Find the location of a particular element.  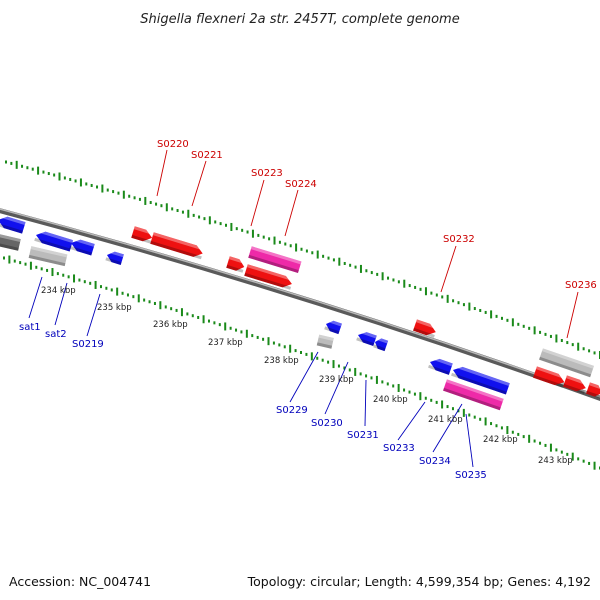

gene-label-S0223: S0223 is located at coordinates (267, 173).